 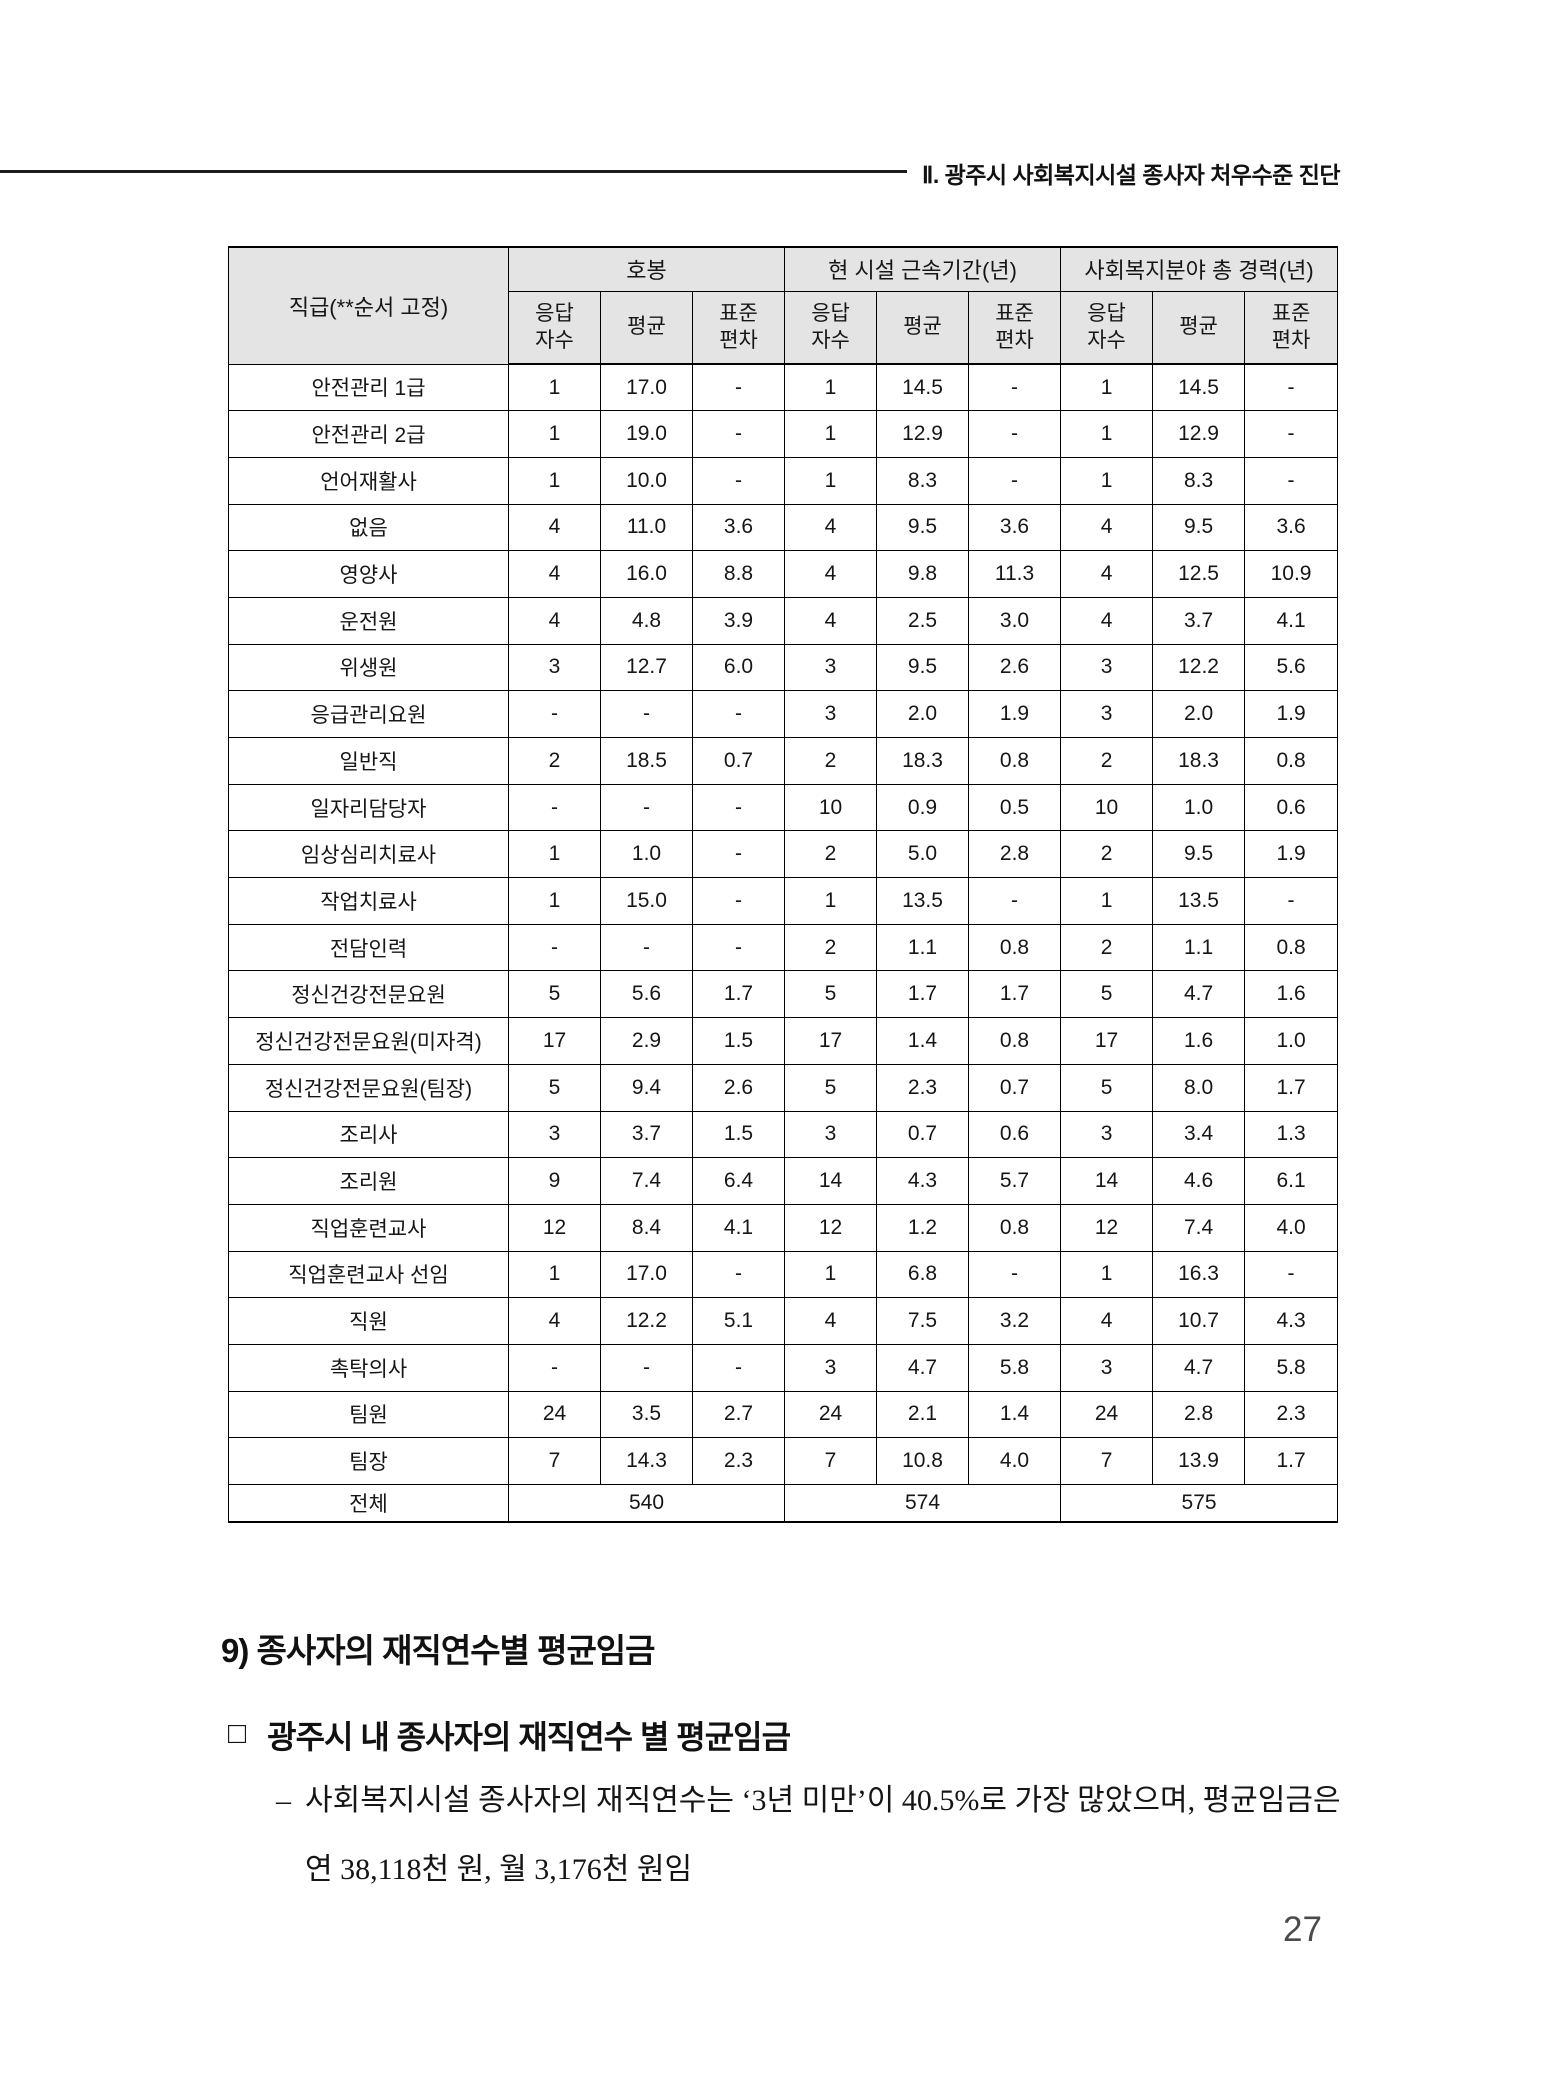 What do you see at coordinates (1291, 1134) in the screenshot?
I see `value-cell: 1.3` at bounding box center [1291, 1134].